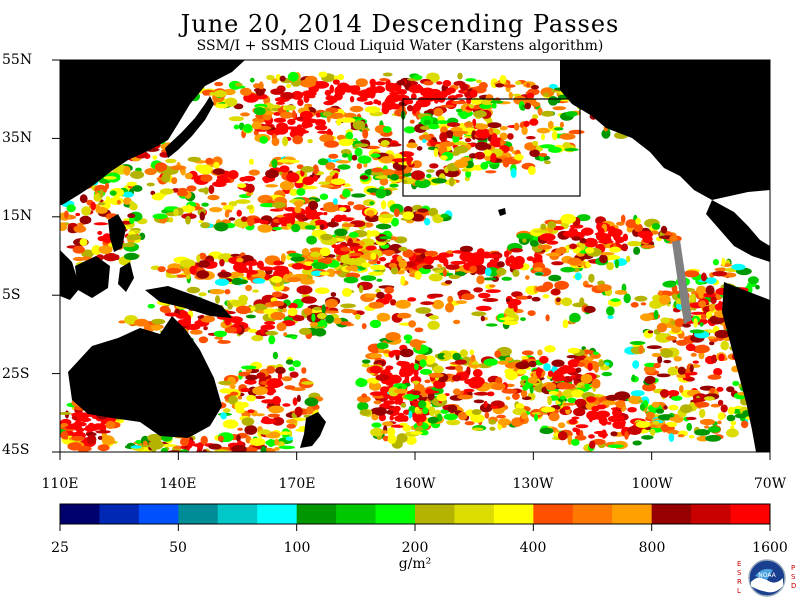 The width and height of the screenshot is (800, 600). What do you see at coordinates (738, 231) in the screenshot?
I see `central-america` at bounding box center [738, 231].